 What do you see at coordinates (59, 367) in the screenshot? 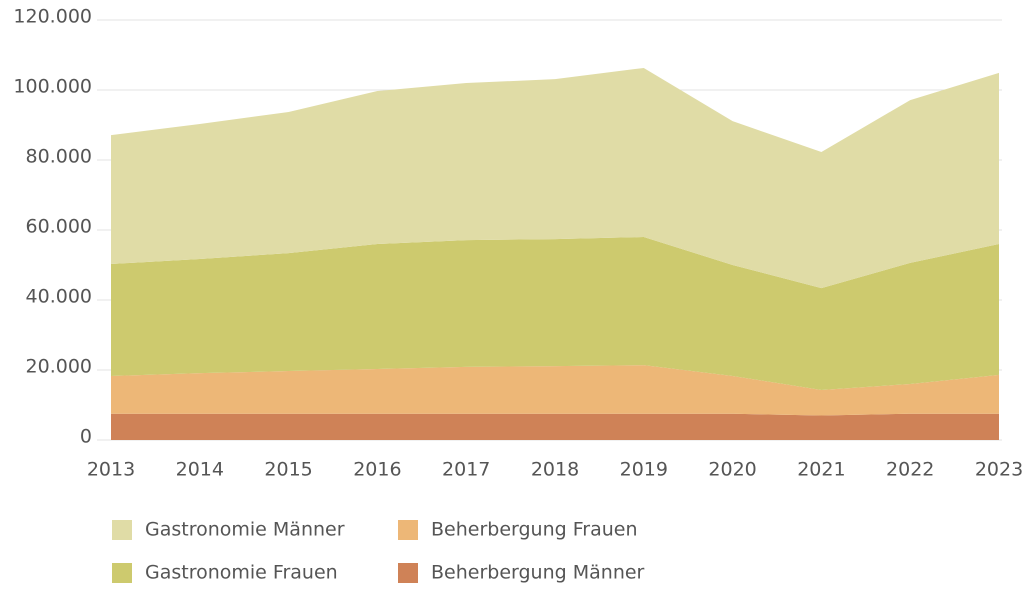
I see `y-tick-label: 20.000` at bounding box center [59, 367].